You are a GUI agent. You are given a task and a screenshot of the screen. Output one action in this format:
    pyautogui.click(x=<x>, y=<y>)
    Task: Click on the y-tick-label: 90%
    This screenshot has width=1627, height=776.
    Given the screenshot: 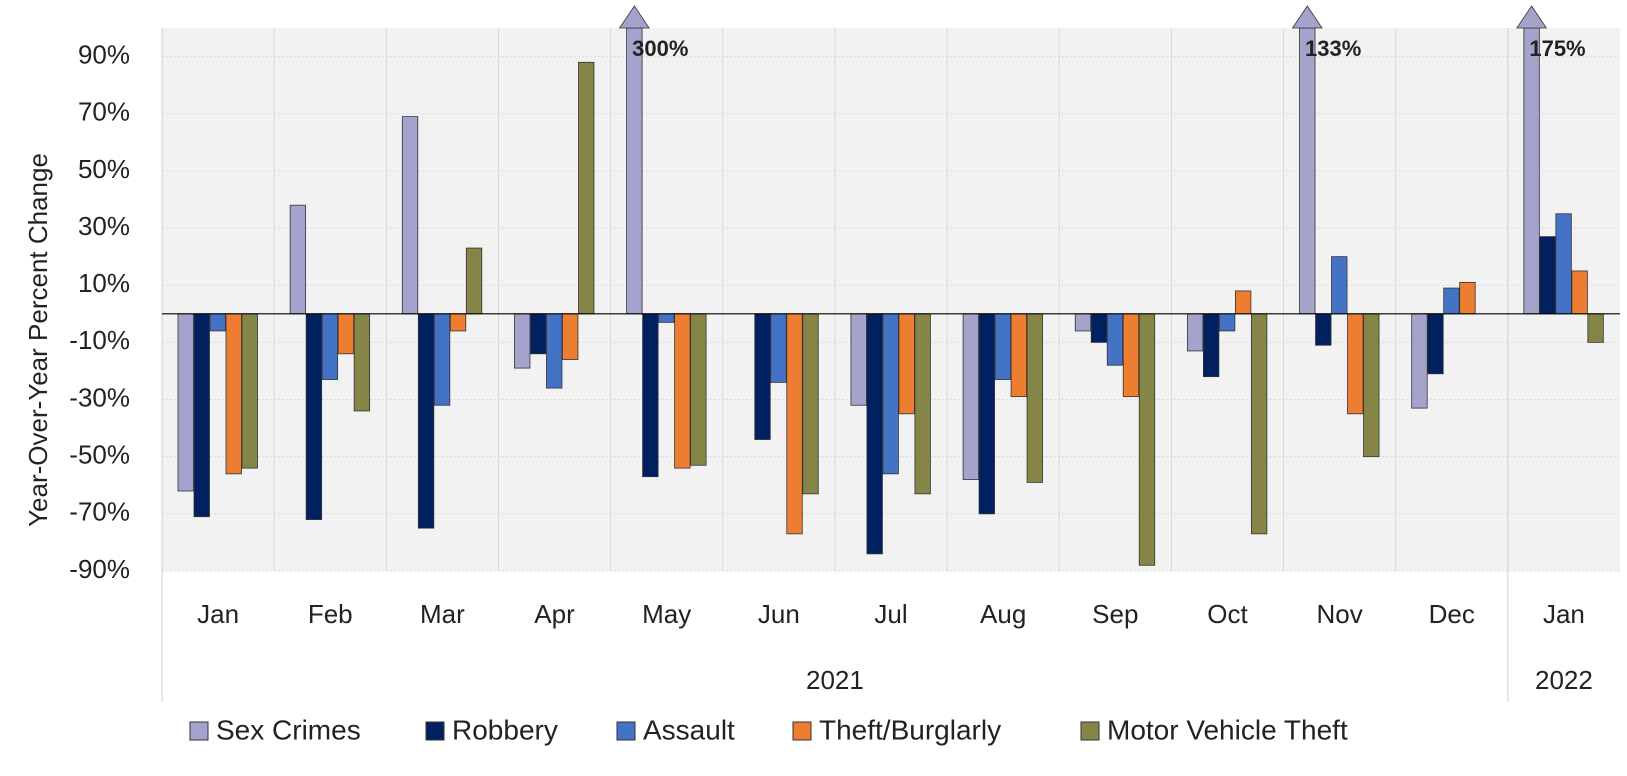 What is the action you would take?
    pyautogui.click(x=104, y=54)
    